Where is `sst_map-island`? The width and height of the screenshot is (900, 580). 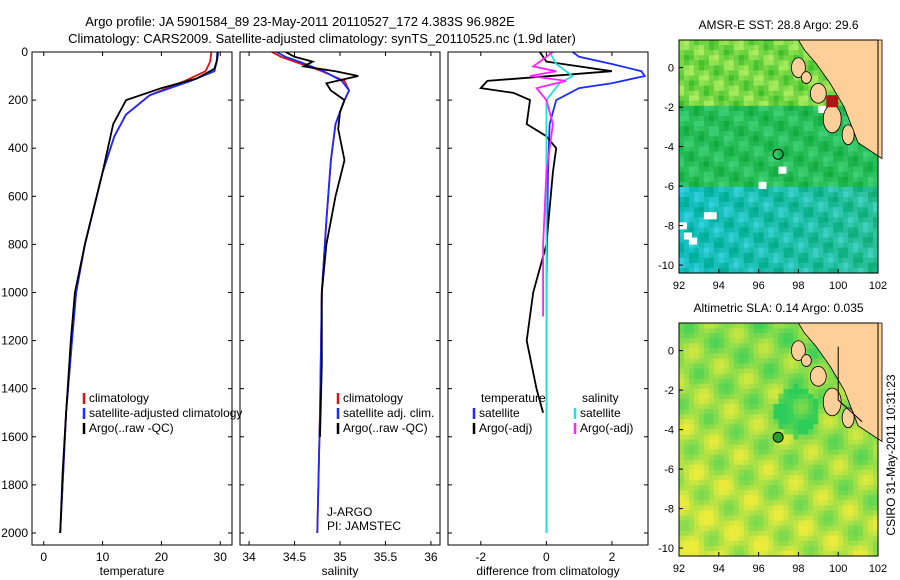 sst_map-island is located at coordinates (848, 135).